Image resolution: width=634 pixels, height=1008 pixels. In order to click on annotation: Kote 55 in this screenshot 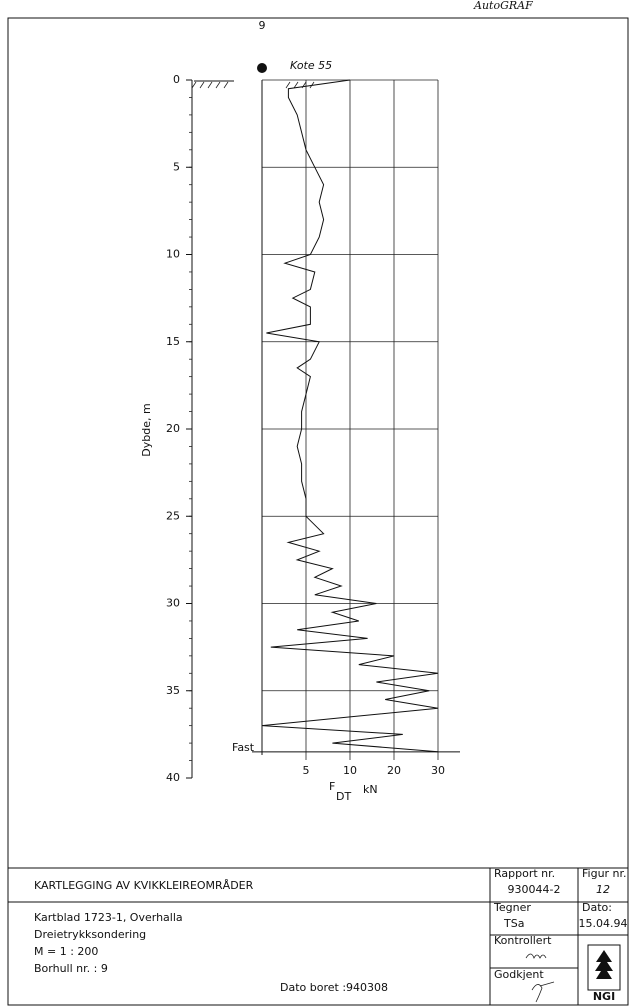, I will do `click(311, 65)`.